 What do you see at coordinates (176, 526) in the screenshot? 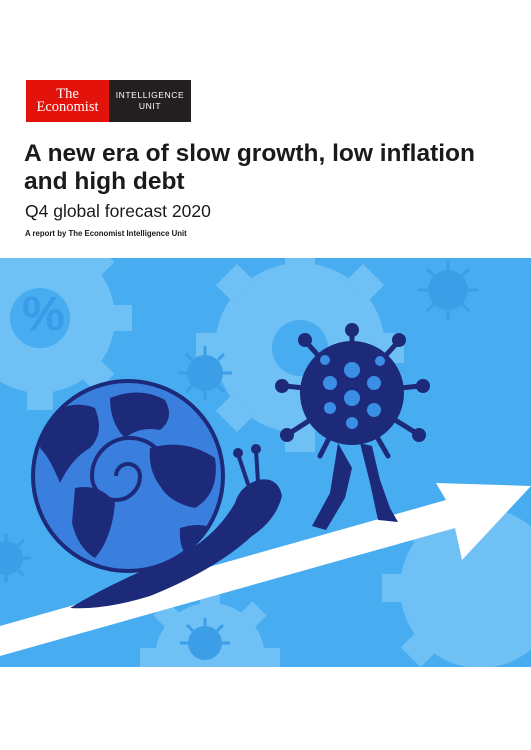
I see `snail-icon` at bounding box center [176, 526].